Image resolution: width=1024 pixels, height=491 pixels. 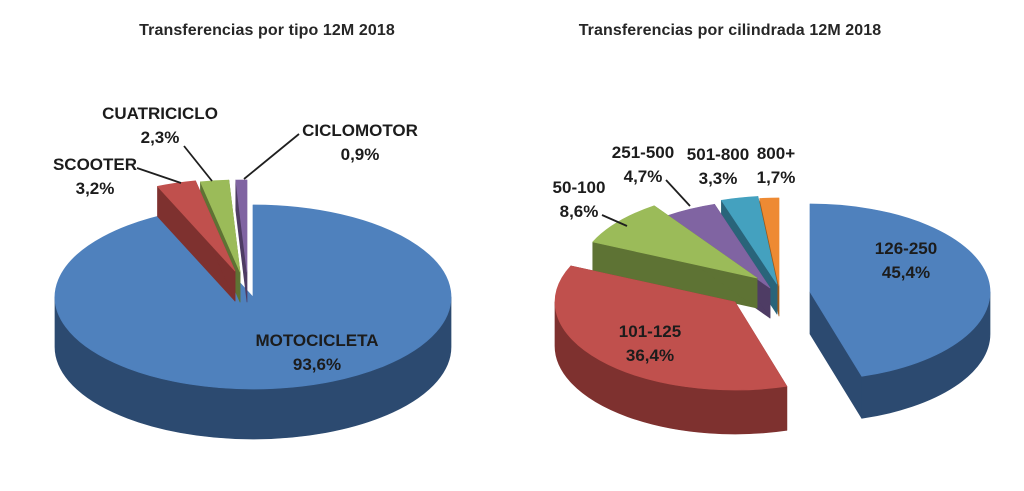 What do you see at coordinates (160, 126) in the screenshot?
I see `label-cuatriciclo: CUATRICICLO 2,3%` at bounding box center [160, 126].